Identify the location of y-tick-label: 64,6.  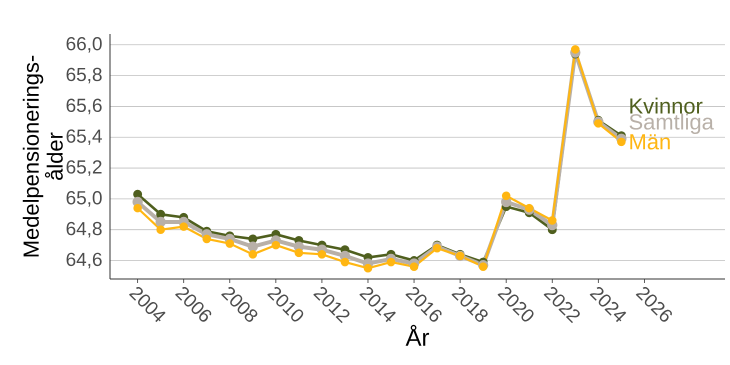
(84, 260).